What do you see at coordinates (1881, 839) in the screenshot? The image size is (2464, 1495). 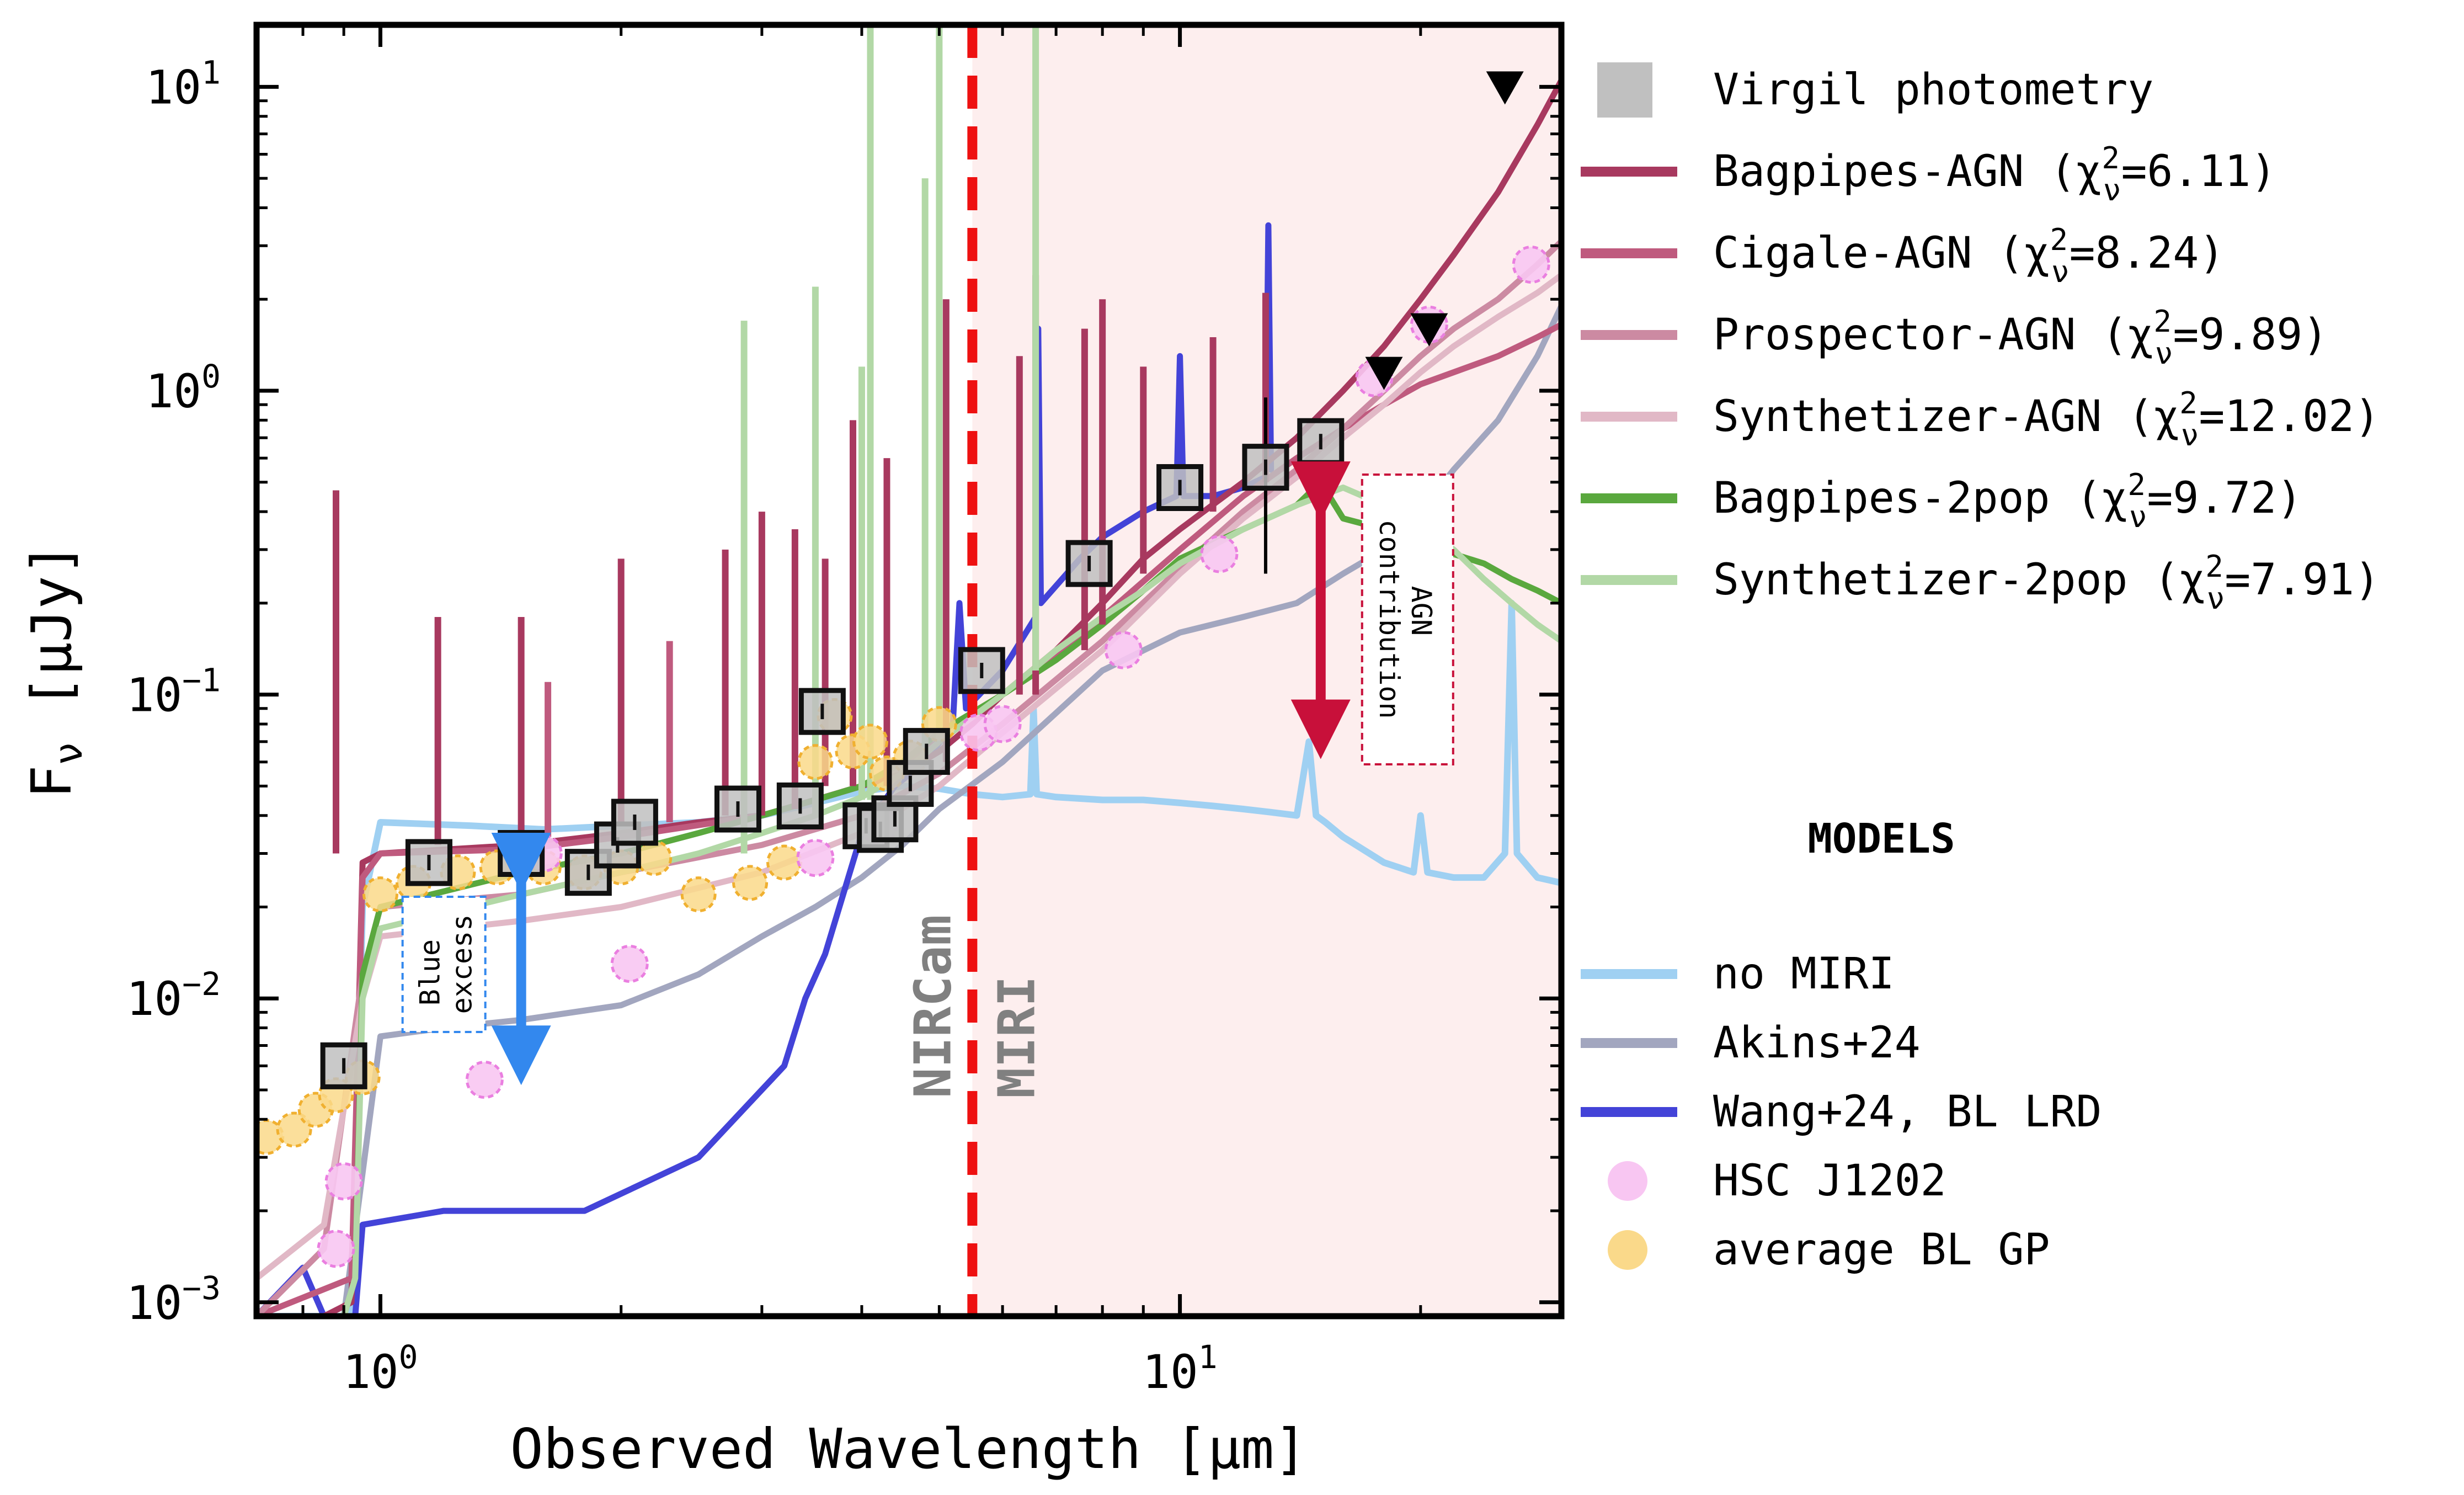 I see `models-legend-title: MODELS` at bounding box center [1881, 839].